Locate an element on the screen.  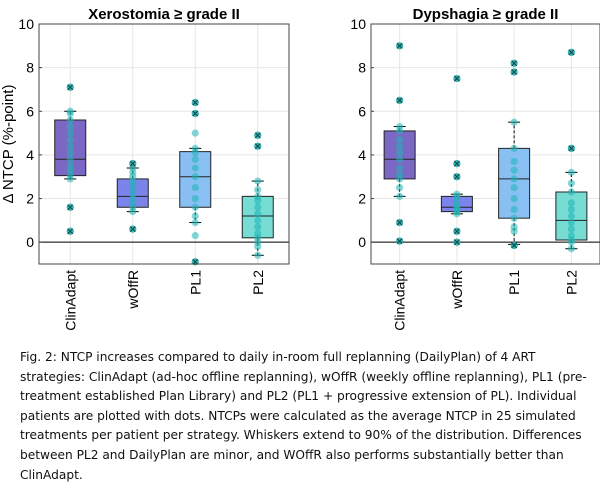
chart-title: Dypshagia ≥ grade II is located at coordinates (486, 14).